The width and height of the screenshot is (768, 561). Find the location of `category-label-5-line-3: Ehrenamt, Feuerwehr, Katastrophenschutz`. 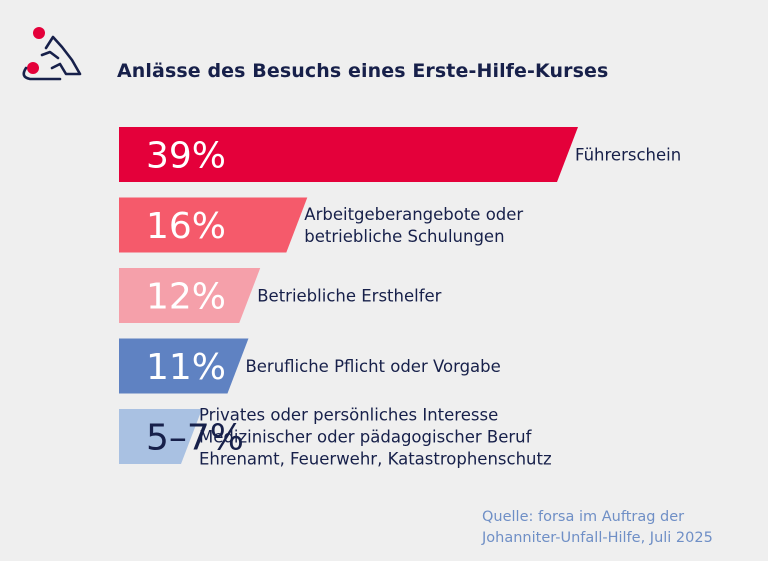

category-label-5-line-3: Ehrenamt, Feuerwehr, Katastrophenschutz is located at coordinates (375, 459).